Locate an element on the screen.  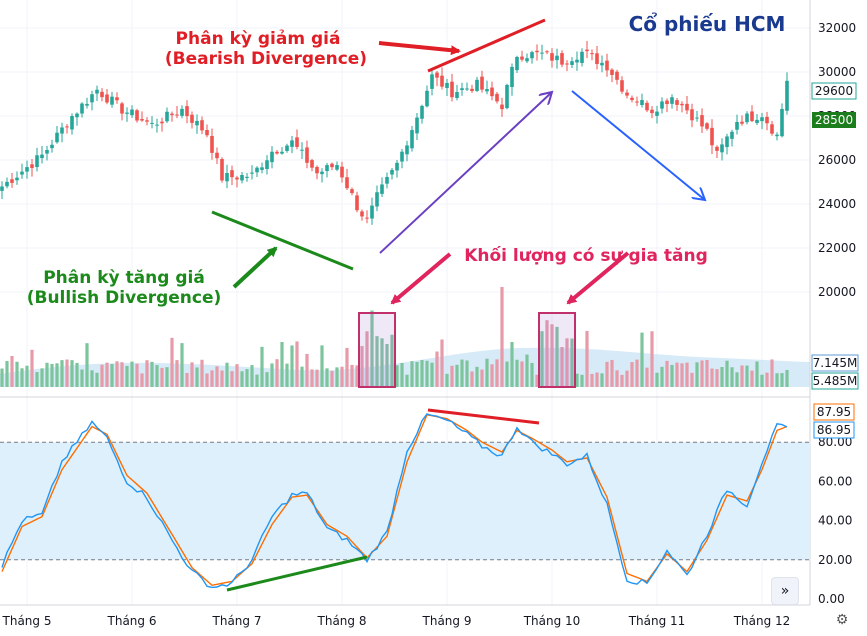
volume-highlight-box is located at coordinates (377, 350).